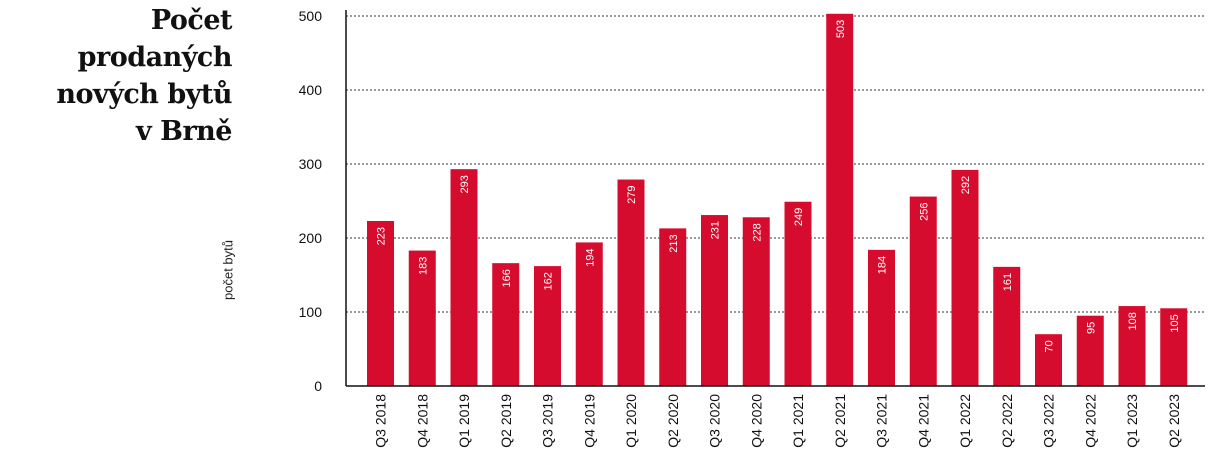 Image resolution: width=1213 pixels, height=468 pixels. Describe the element at coordinates (1090, 421) in the screenshot. I see `x-tick-label-q4-2022: Q4 2022` at that location.